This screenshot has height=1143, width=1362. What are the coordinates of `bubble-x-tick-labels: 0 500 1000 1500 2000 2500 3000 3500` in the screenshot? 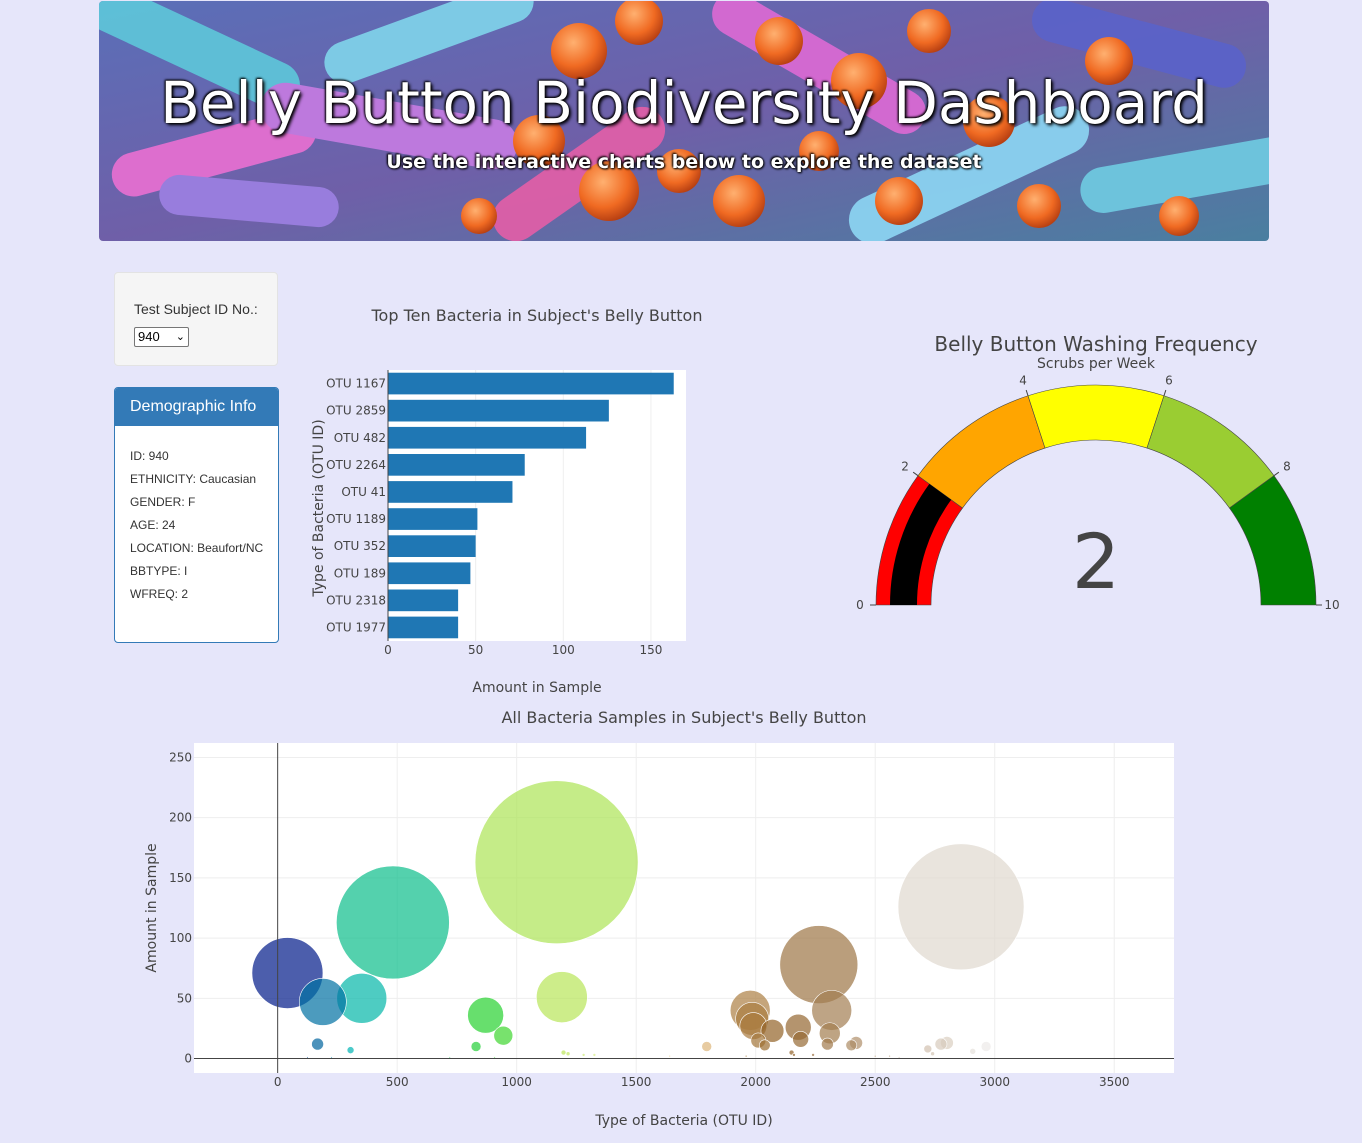 It's located at (702, 1082).